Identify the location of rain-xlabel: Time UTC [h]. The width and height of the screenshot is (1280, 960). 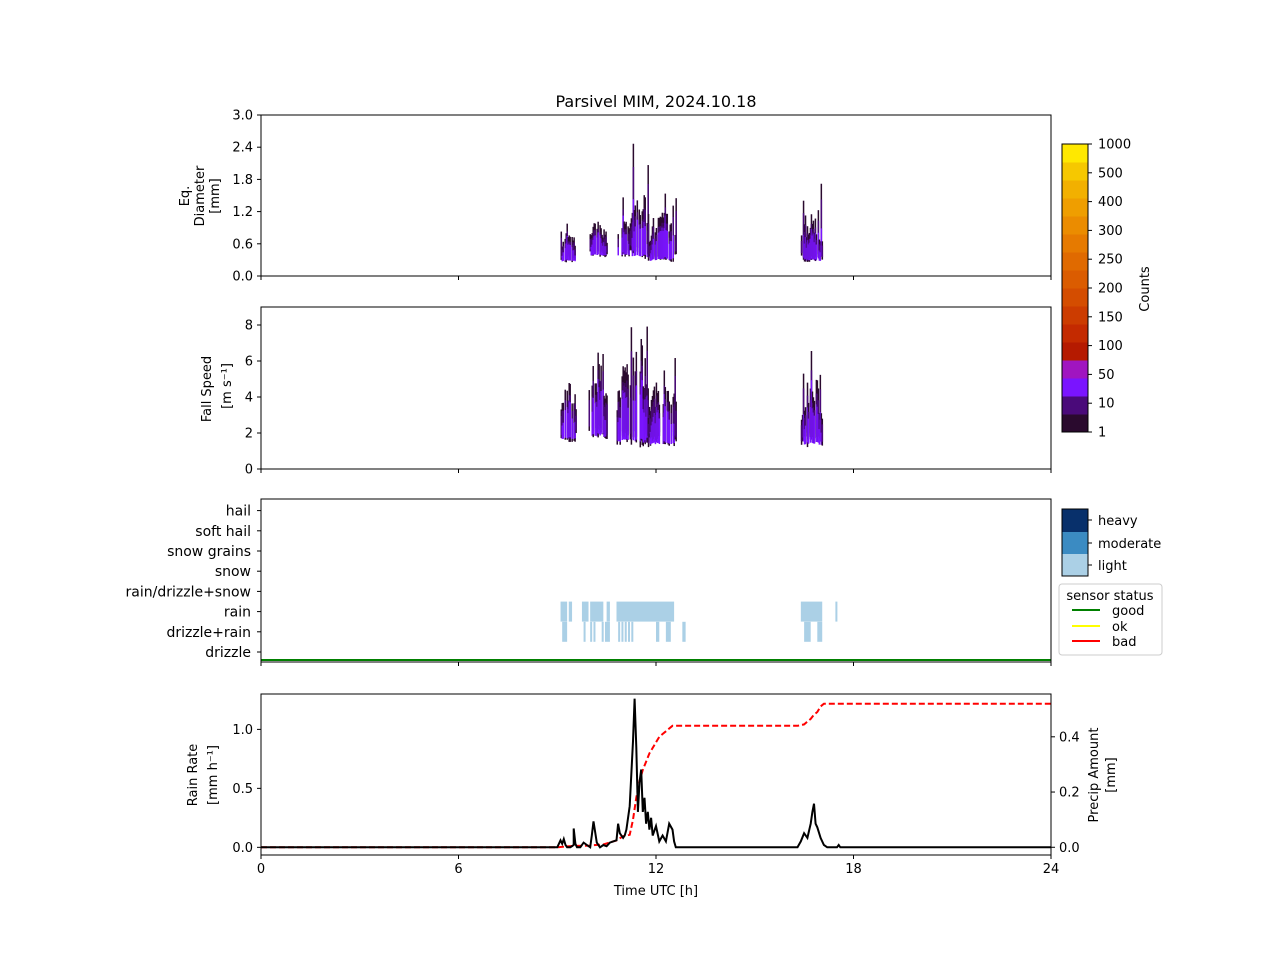
(655, 891).